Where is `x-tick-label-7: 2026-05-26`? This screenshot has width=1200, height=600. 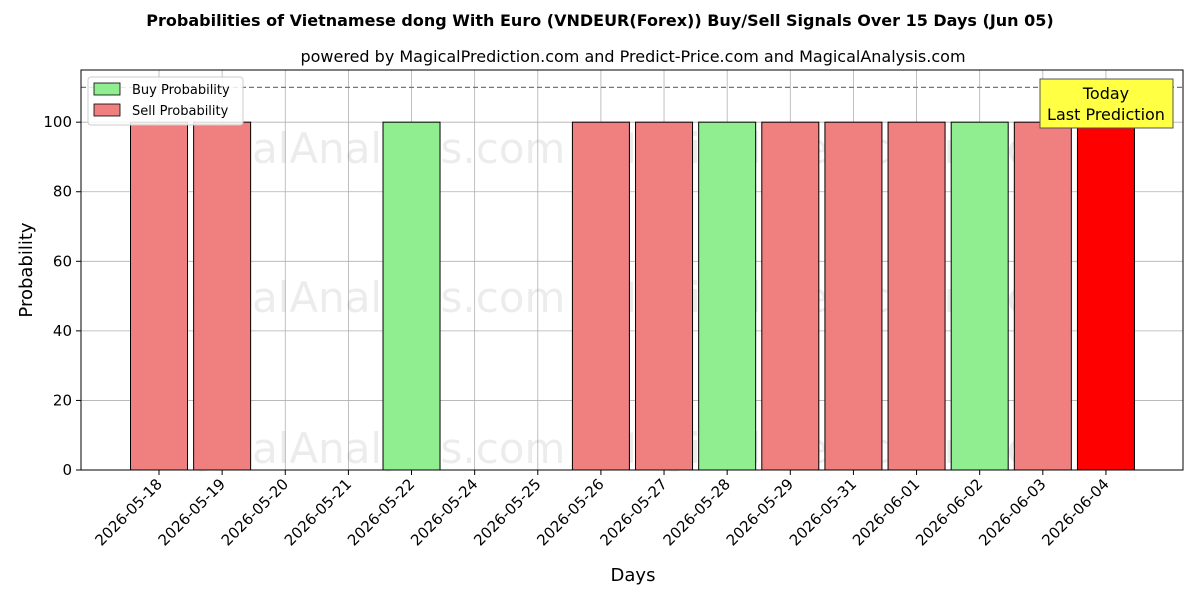
x-tick-label-7: 2026-05-26 is located at coordinates (570, 512).